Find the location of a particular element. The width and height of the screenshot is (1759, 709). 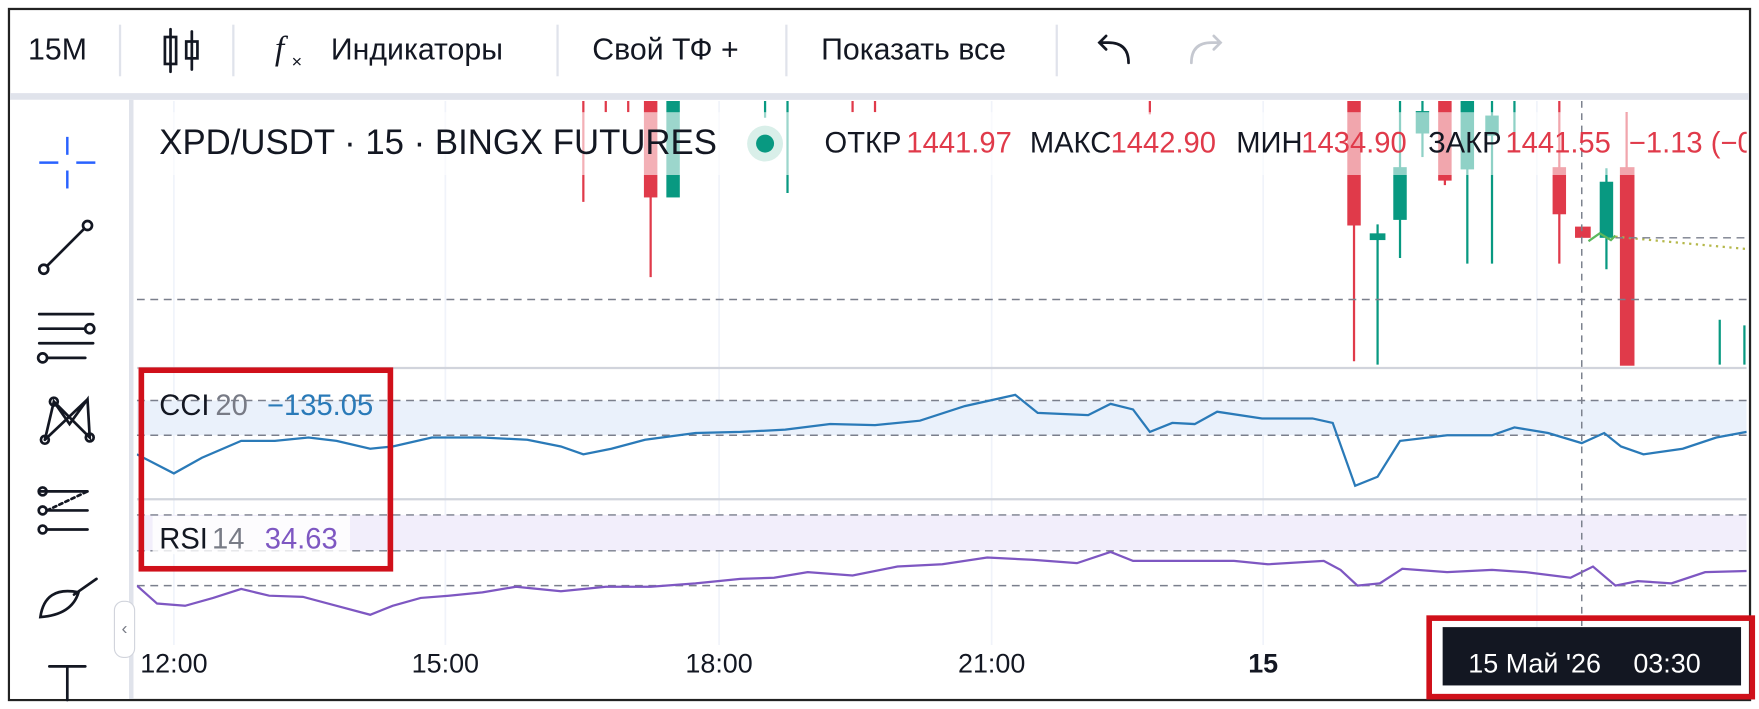

show-all-button: Показать все is located at coordinates (913, 50).